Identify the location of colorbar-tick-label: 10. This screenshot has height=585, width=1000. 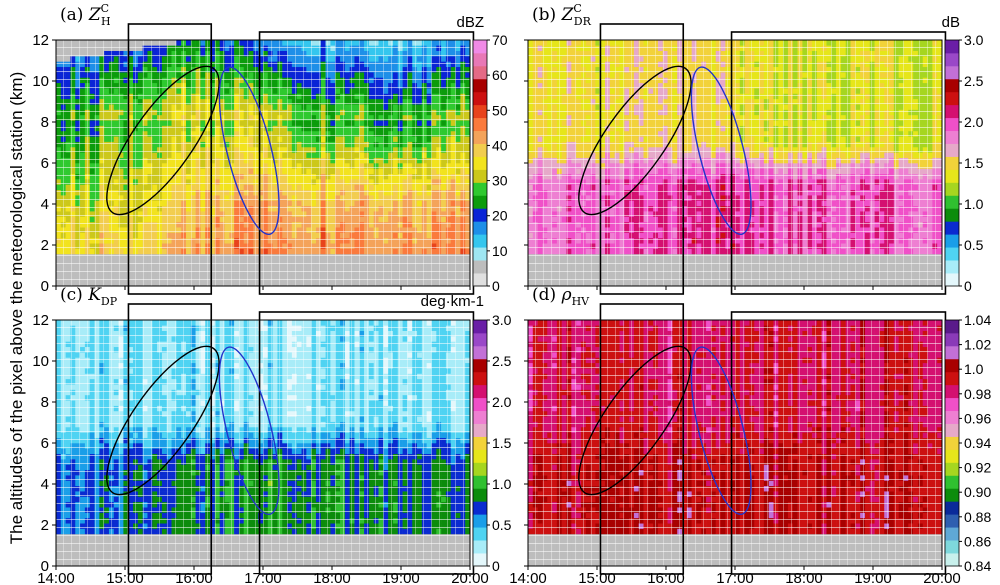
(500, 251).